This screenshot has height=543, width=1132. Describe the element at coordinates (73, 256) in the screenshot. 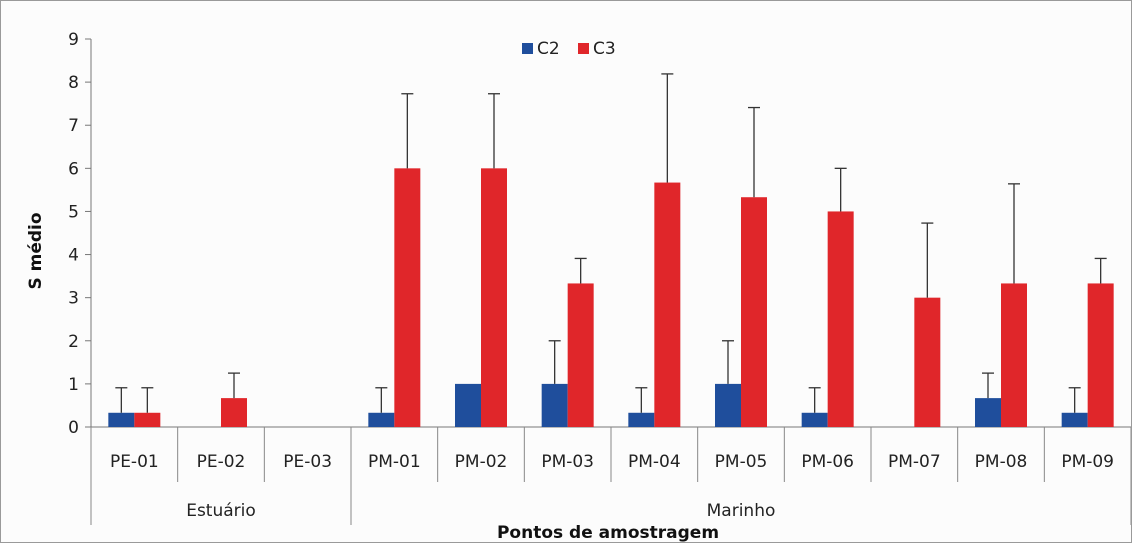

I see `y-tick-label: 4` at that location.